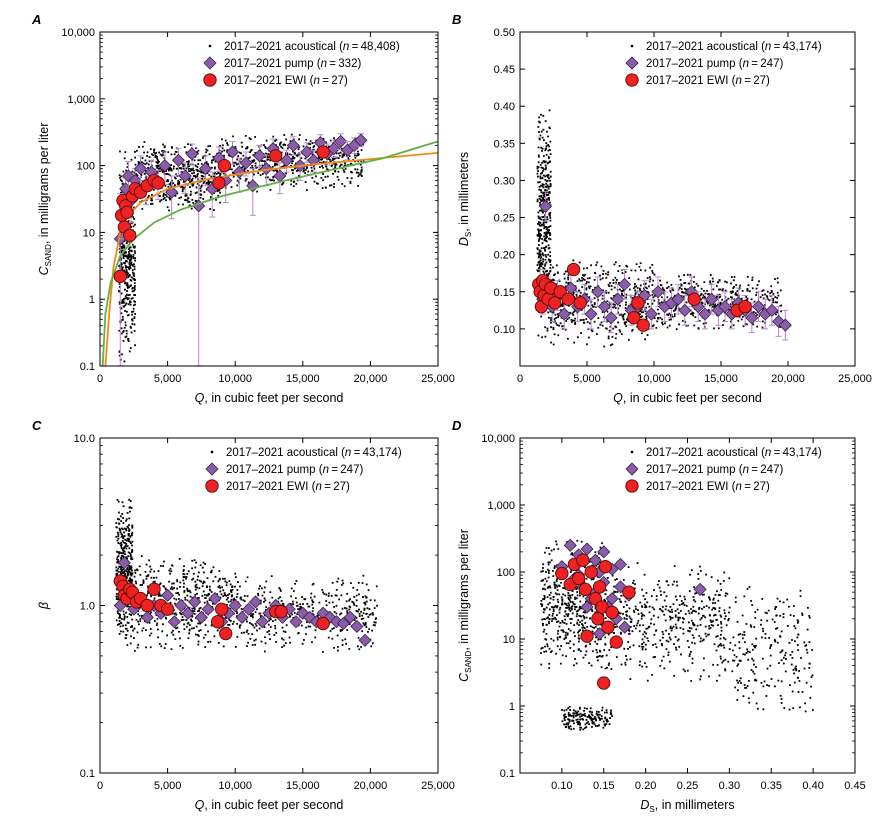  Describe the element at coordinates (768, 47) in the screenshot. I see `legend-label-n: n` at that location.